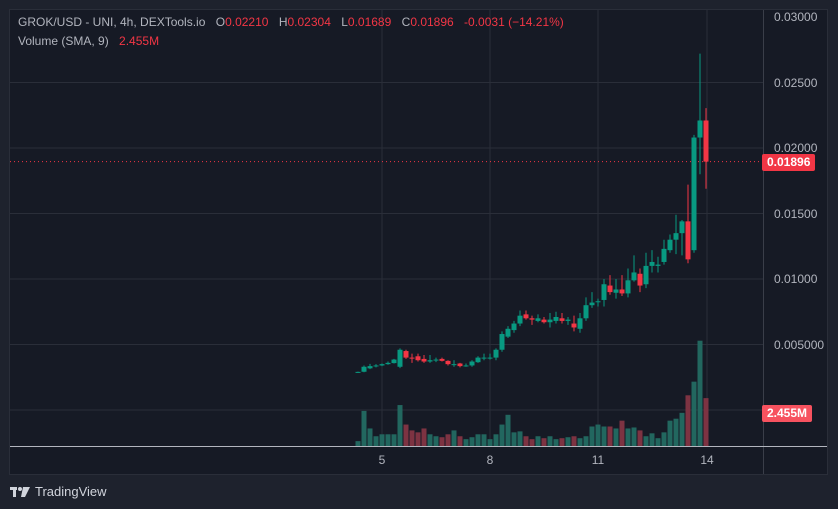 This screenshot has height=509, width=838. Describe the element at coordinates (490, 460) in the screenshot. I see `time-tick: 8` at that location.